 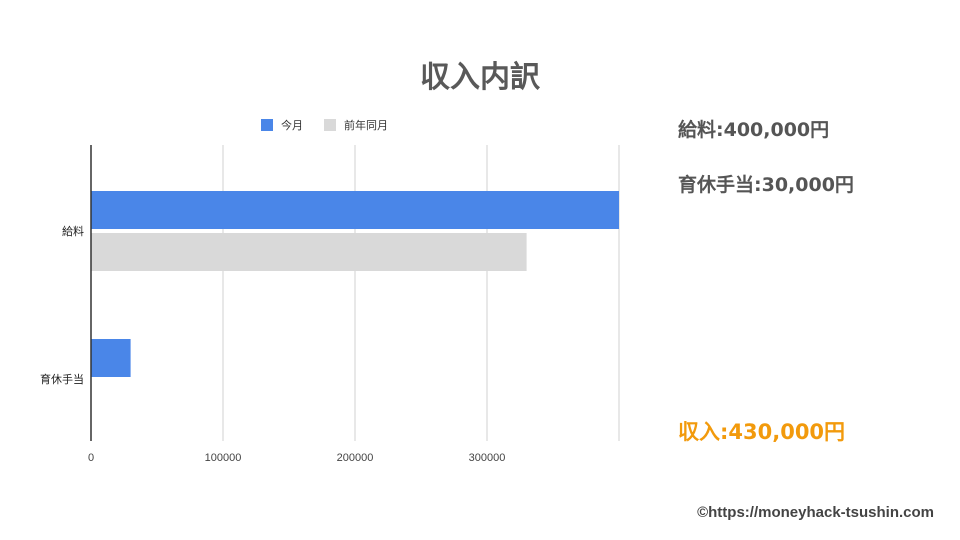 What do you see at coordinates (762, 432) in the screenshot?
I see `summary-total: 収入:430,000円` at bounding box center [762, 432].